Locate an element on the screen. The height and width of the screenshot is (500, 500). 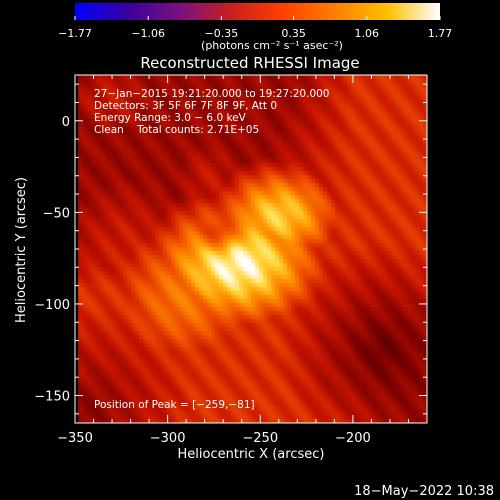
y-tick-label: −50 is located at coordinates (56, 213).